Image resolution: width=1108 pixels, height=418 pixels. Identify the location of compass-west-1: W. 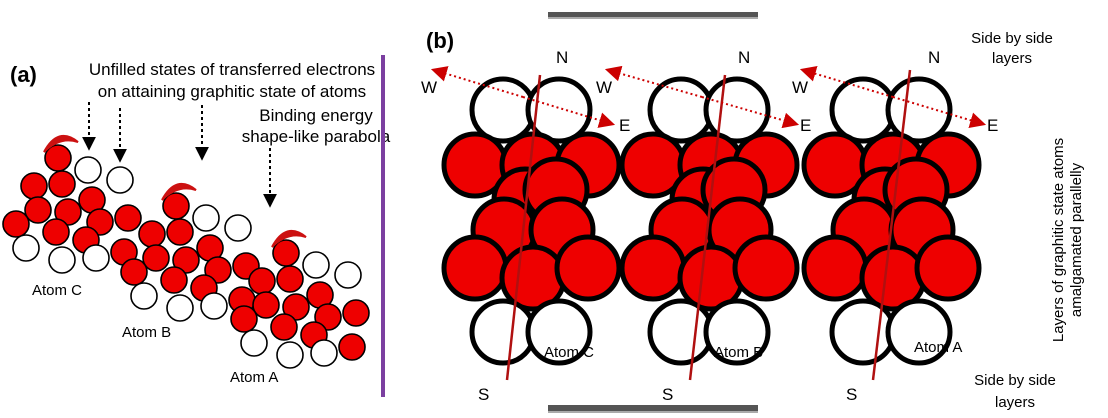
(429, 87).